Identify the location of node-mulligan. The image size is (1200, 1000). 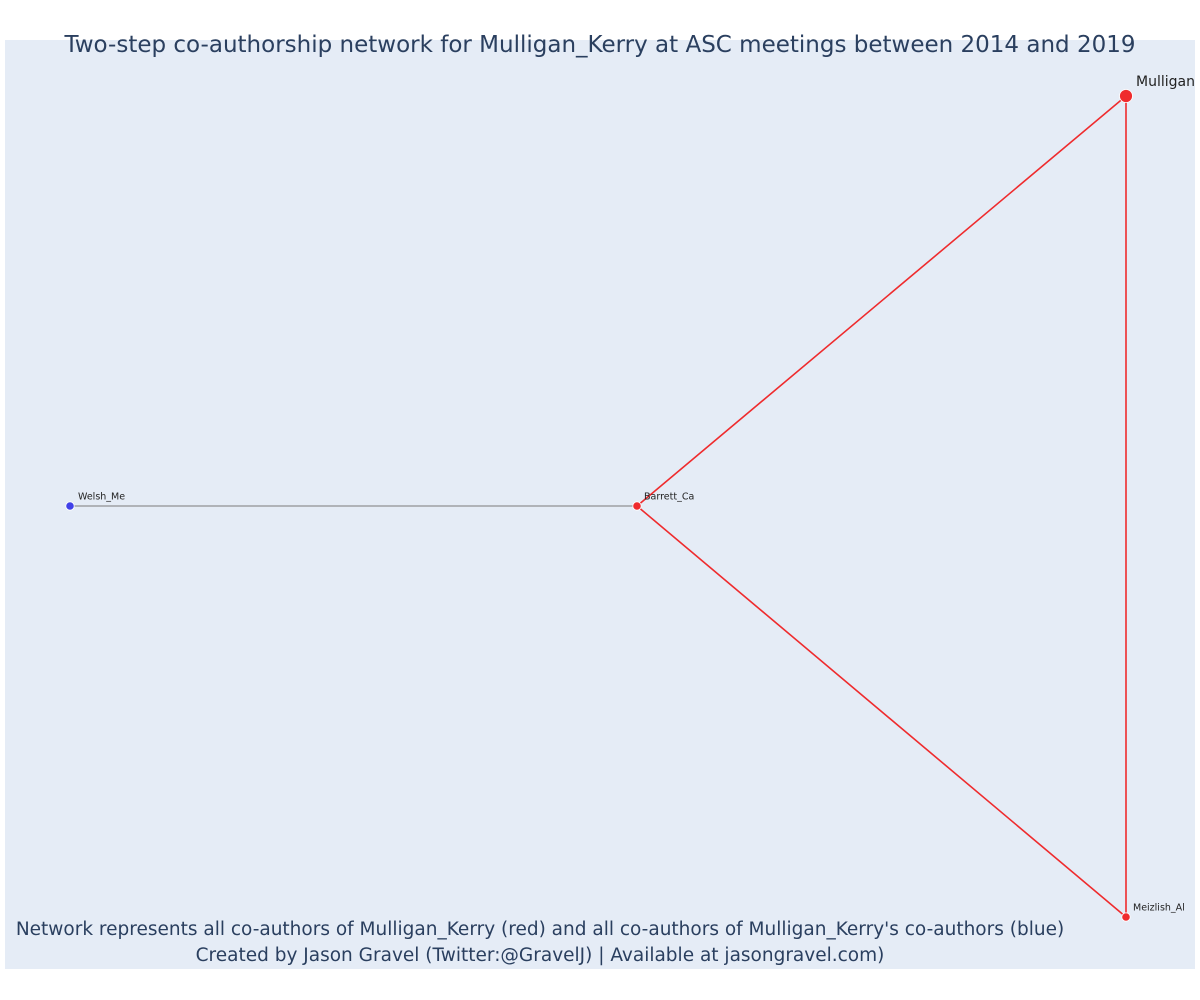
(1126, 96).